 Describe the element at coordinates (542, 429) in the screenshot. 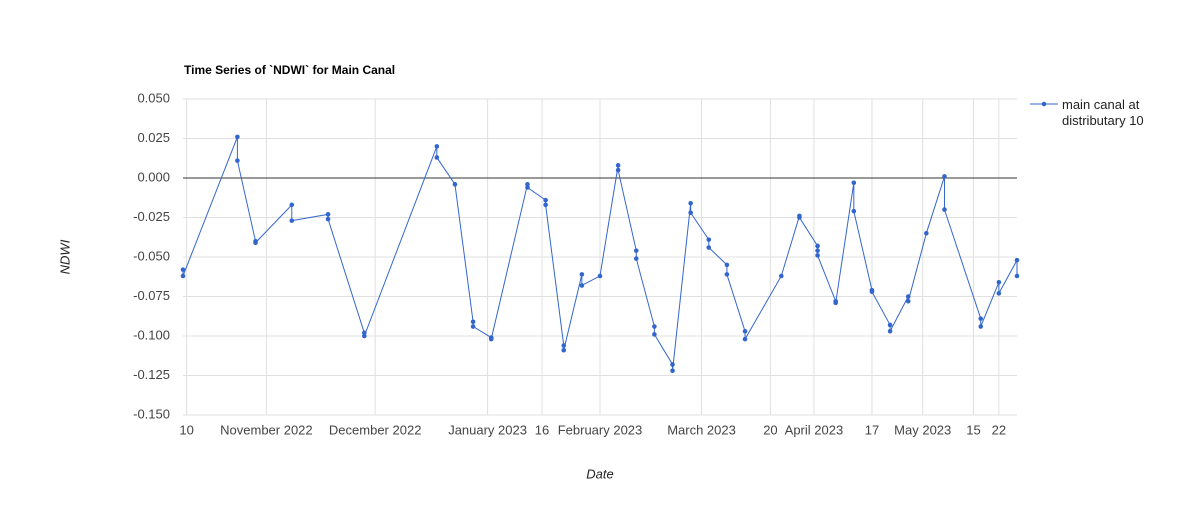

I see `x-tick-label: 16` at that location.